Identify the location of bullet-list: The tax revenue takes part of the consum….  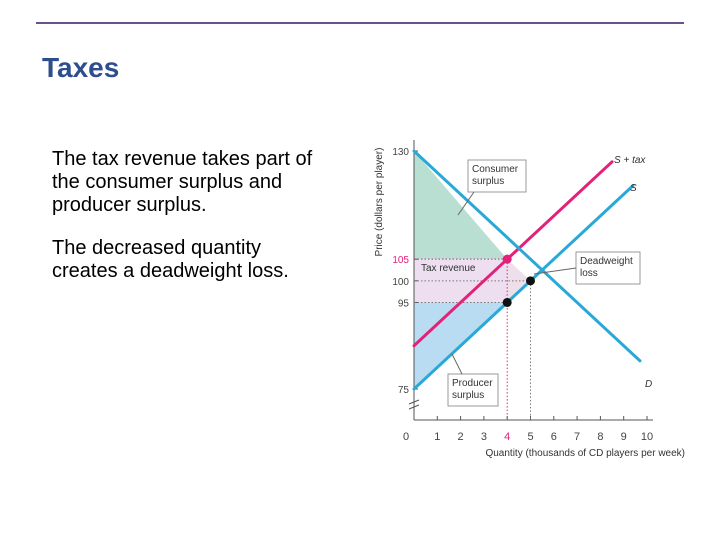
(187, 225).